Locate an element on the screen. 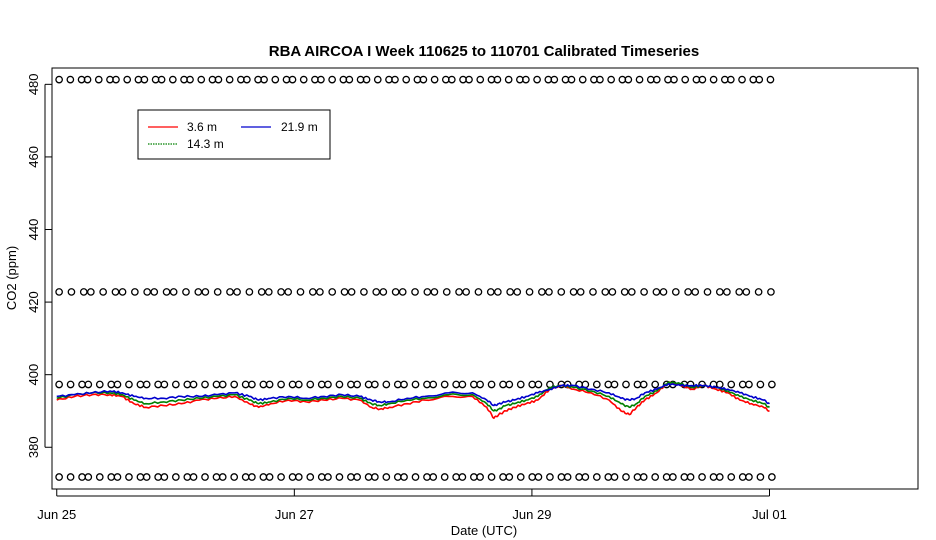 Image resolution: width=936 pixels, height=540 pixels. series-lines is located at coordinates (413, 400).